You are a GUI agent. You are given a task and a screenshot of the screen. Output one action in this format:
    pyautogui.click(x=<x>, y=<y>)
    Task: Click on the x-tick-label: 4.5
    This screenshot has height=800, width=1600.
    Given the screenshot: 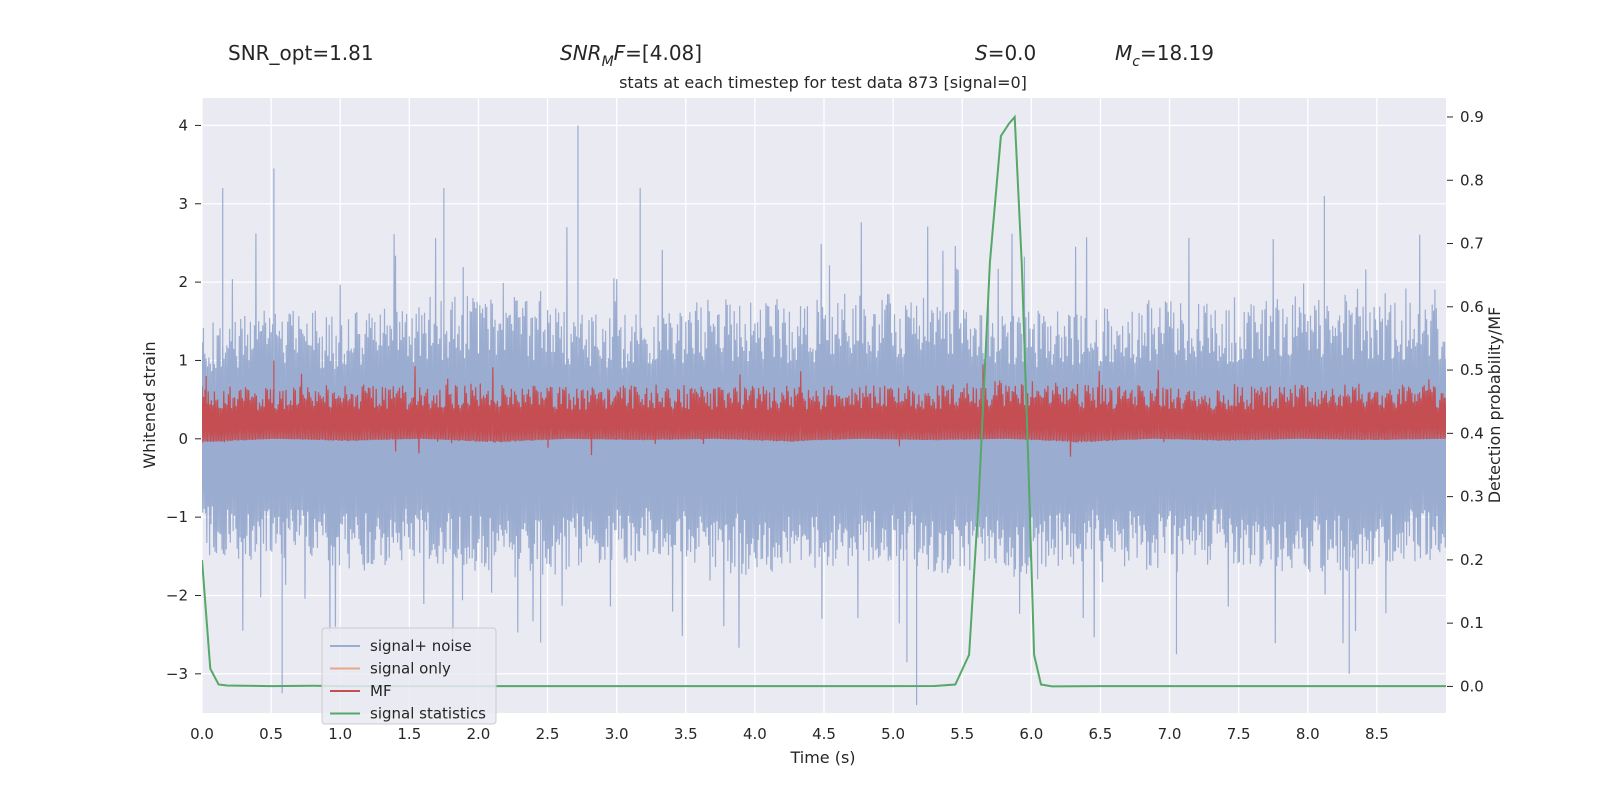 What is the action you would take?
    pyautogui.click(x=824, y=734)
    